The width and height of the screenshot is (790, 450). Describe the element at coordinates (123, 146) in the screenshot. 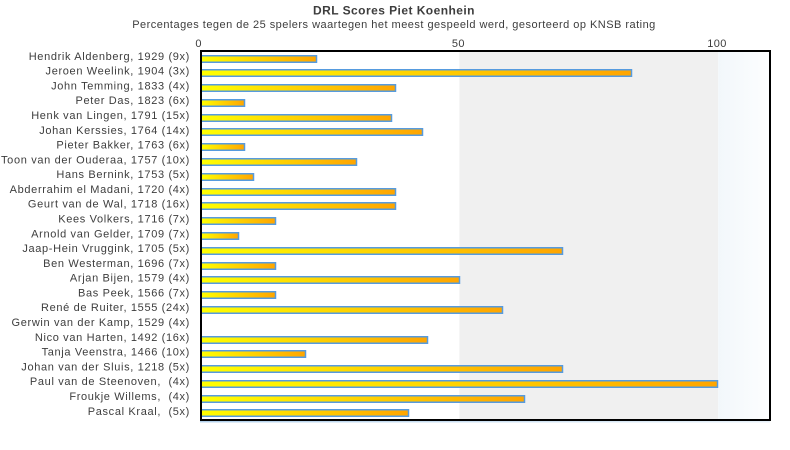

I see `svg-text: Pieter Bakker, 1763 (6x)` at that location.